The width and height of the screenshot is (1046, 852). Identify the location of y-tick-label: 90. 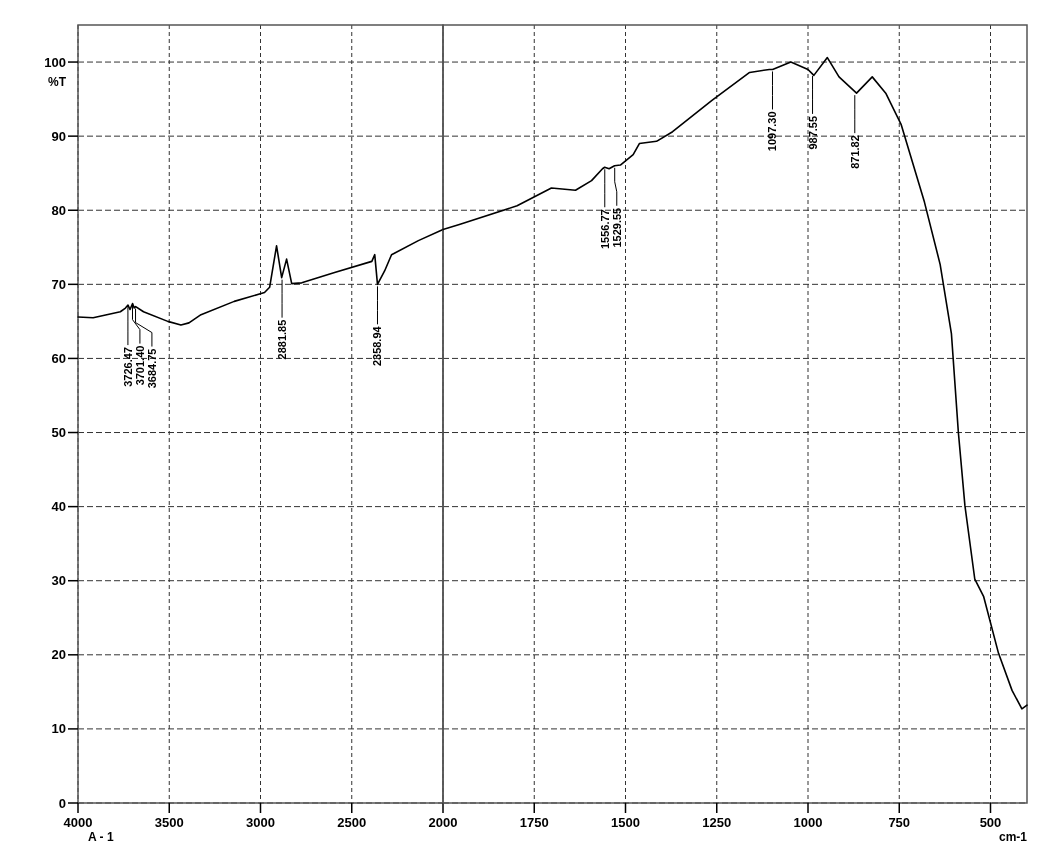
(58, 136).